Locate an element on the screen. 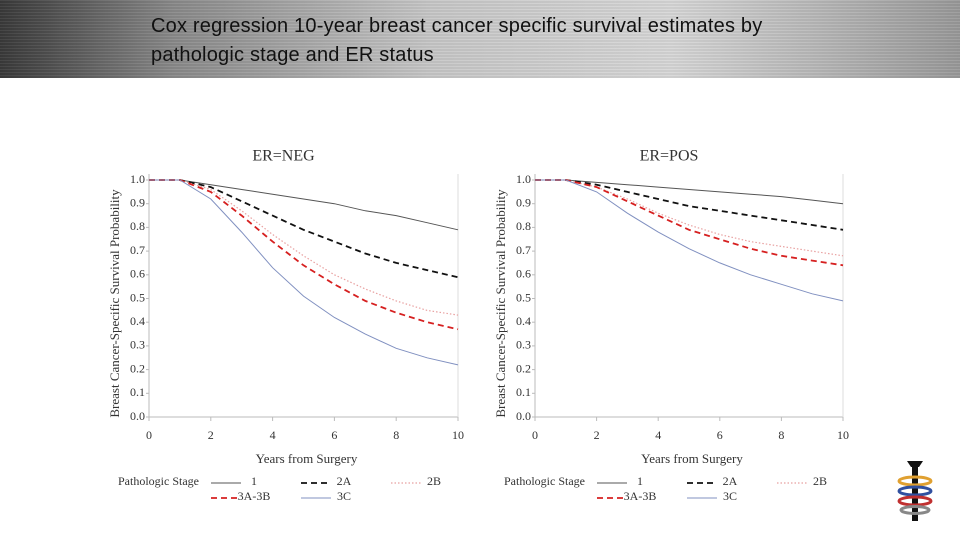 The image size is (960, 540). chart-title: ER=POS is located at coordinates (669, 156).